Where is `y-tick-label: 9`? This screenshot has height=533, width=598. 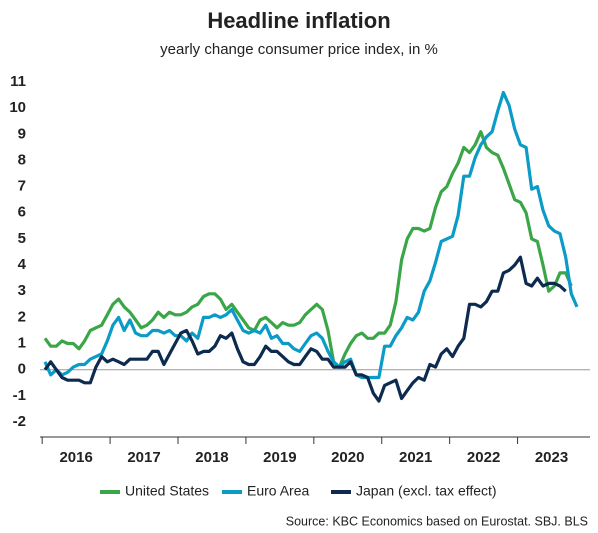
y-tick-label: 9 is located at coordinates (22, 133).